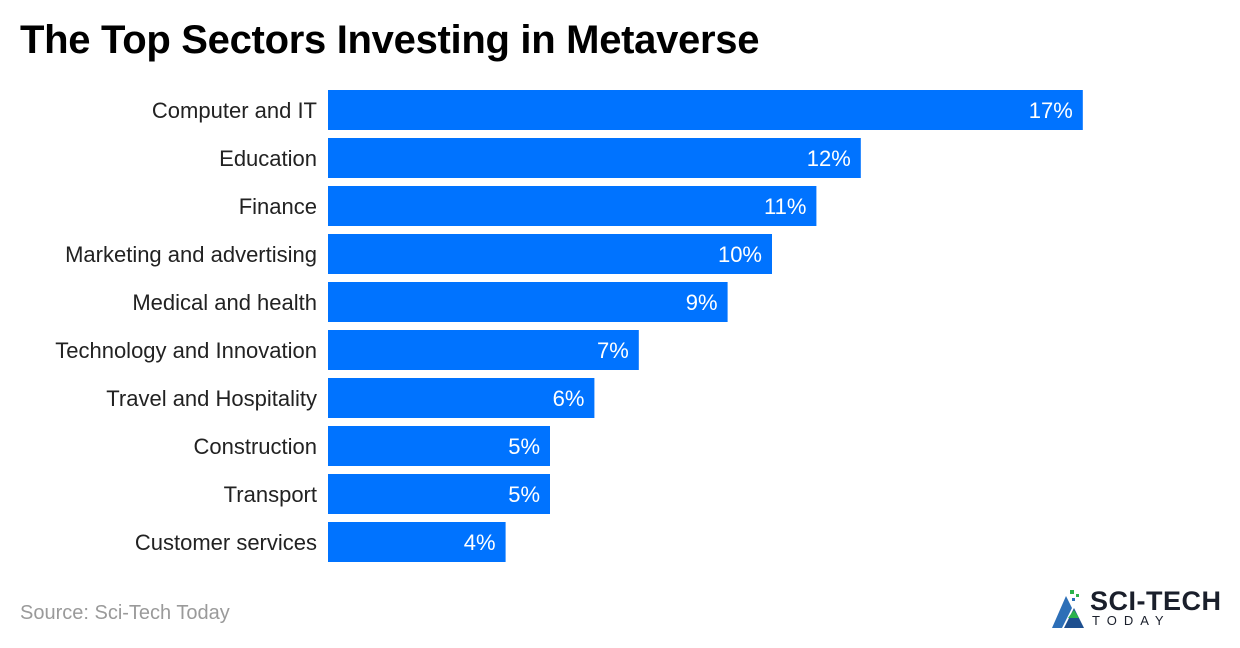 This screenshot has width=1240, height=648. I want to click on category-label: Transport, so click(270, 494).